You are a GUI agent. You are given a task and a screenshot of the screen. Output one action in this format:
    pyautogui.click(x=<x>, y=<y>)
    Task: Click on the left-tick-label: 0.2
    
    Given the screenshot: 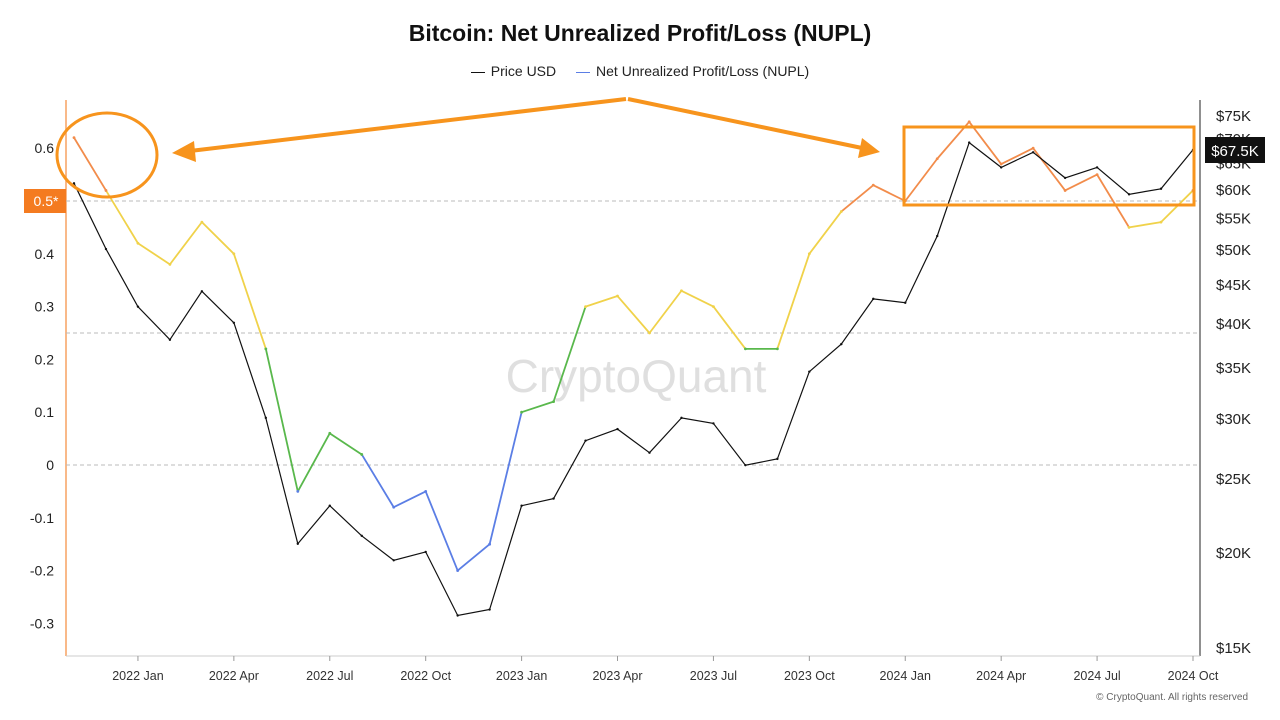 What is the action you would take?
    pyautogui.click(x=45, y=359)
    